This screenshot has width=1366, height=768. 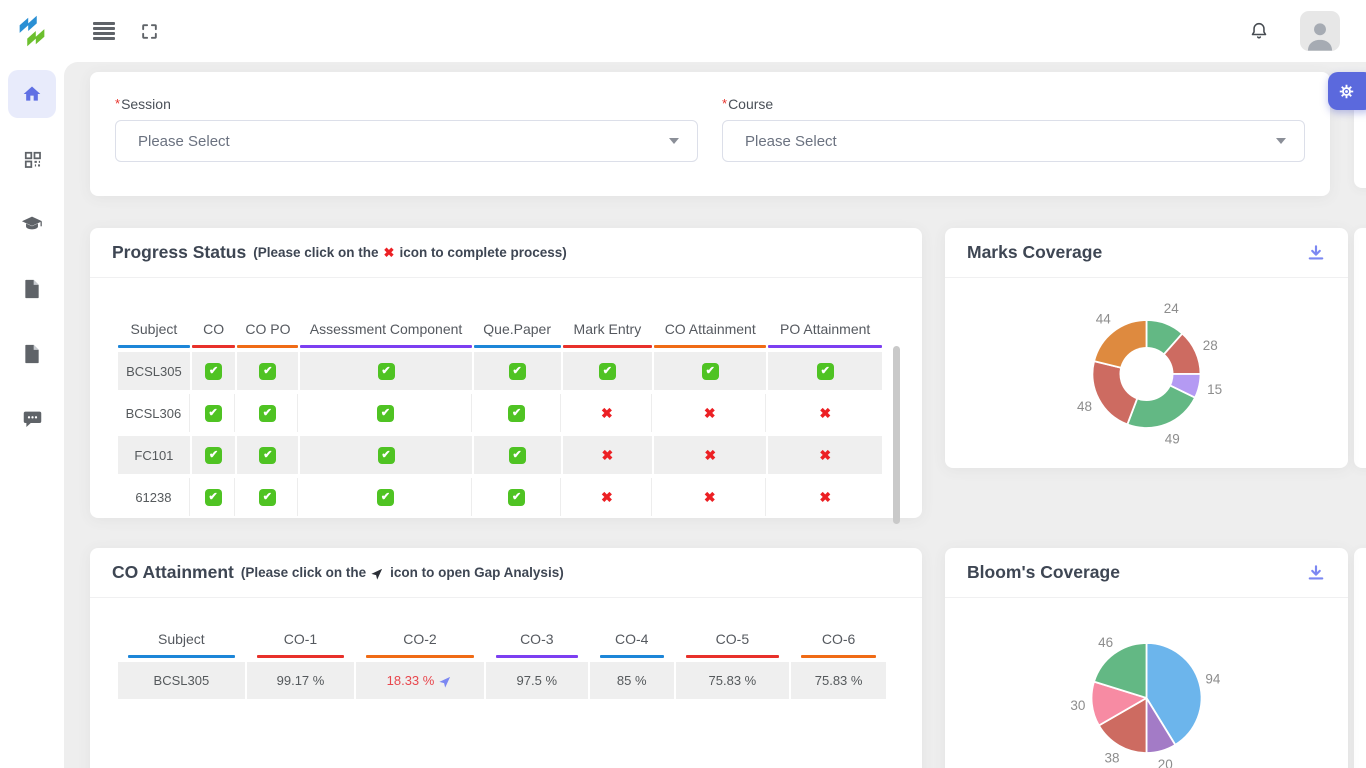 I want to click on column-header: CO-2, so click(x=419, y=642).